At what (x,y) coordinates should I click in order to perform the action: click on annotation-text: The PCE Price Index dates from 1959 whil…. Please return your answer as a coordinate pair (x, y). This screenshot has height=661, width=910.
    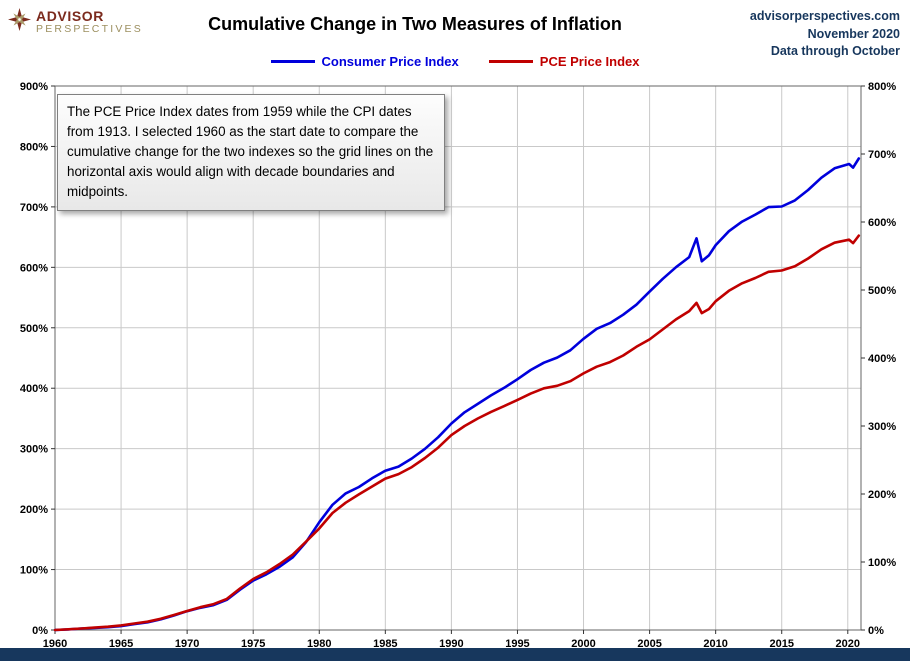
    Looking at the image, I should click on (250, 152).